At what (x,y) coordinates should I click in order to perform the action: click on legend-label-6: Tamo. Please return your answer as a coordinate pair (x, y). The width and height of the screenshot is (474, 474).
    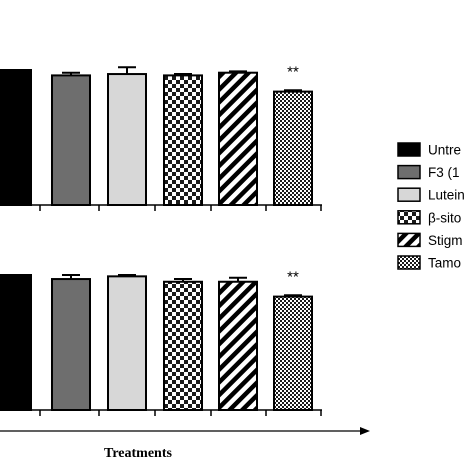
    Looking at the image, I should click on (444, 263).